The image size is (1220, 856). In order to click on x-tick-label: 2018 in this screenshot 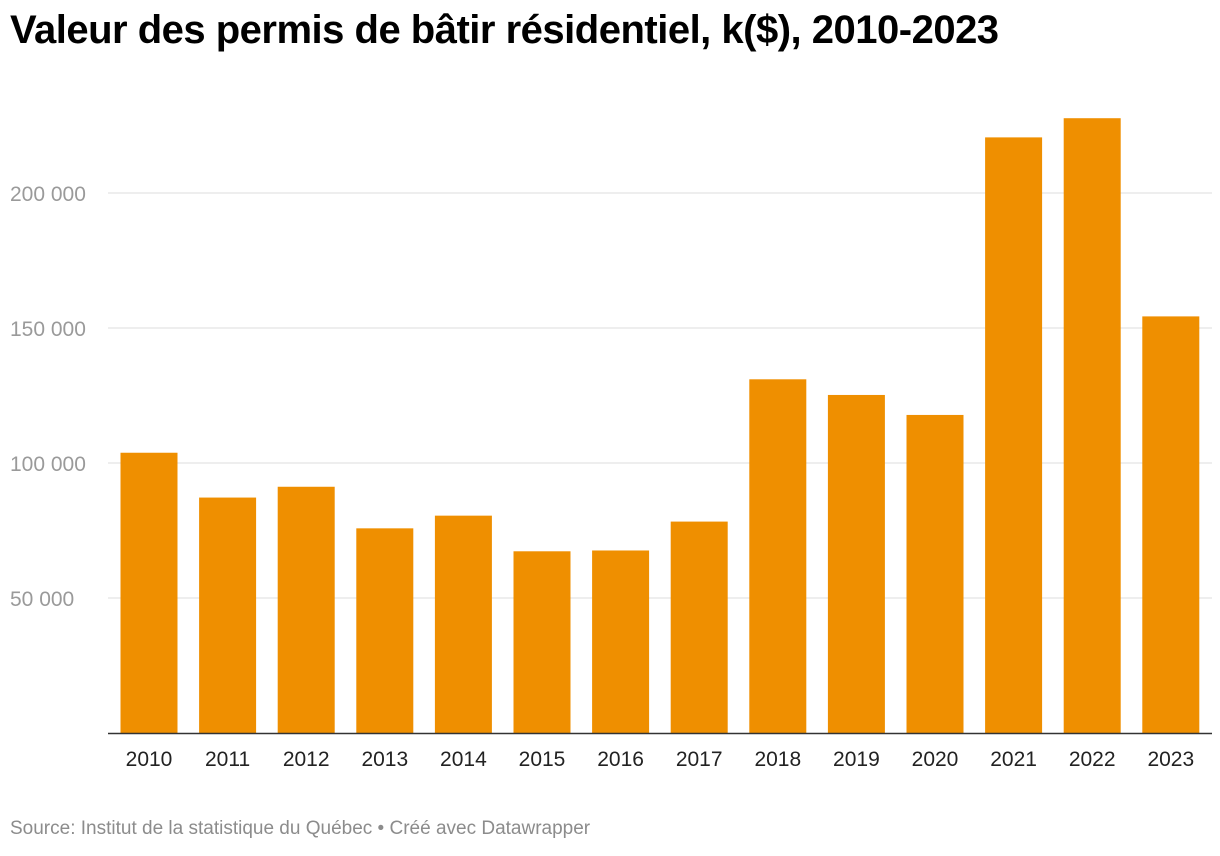, I will do `click(777, 759)`.